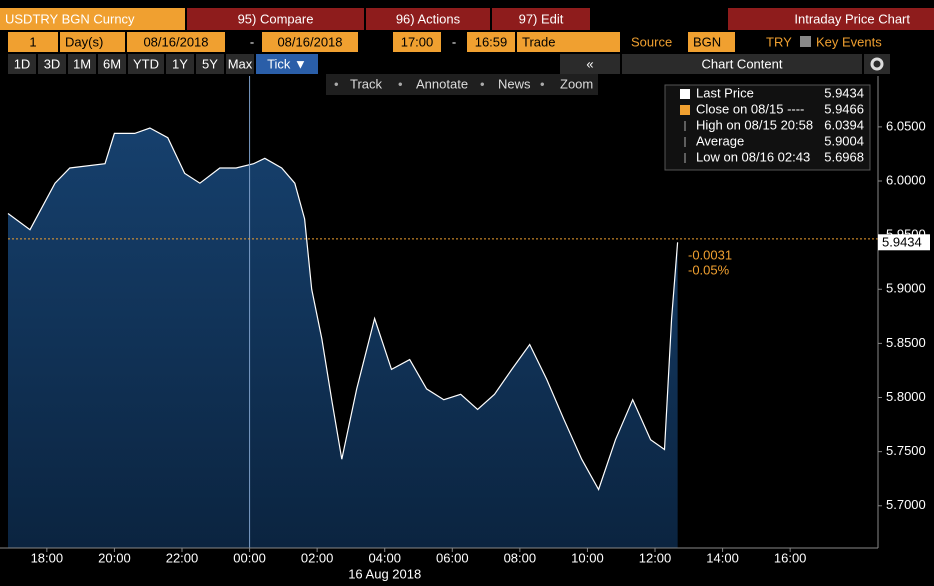 The image size is (934, 586). What do you see at coordinates (520, 557) in the screenshot?
I see `x-tick-label: 08:00` at bounding box center [520, 557].